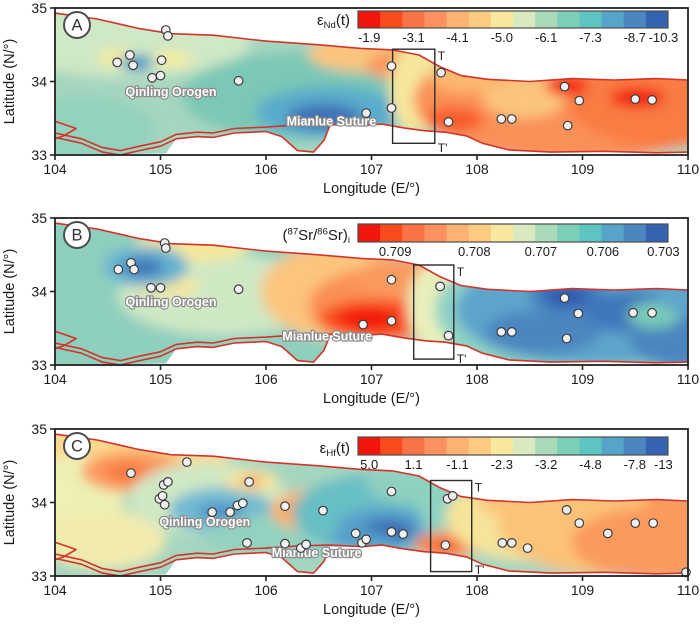 Image resolution: width=700 pixels, height=632 pixels. Describe the element at coordinates (477, 169) in the screenshot. I see `x-tick-label: 108` at that location.